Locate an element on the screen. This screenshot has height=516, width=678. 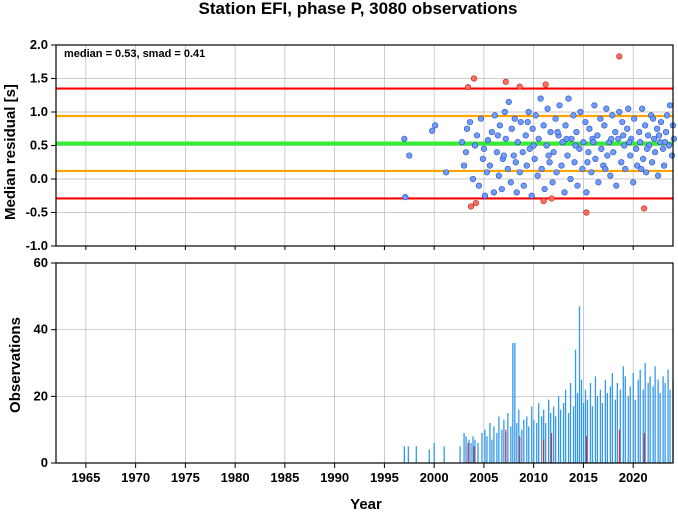
x-tick-label: 1985 is located at coordinates (284, 477).